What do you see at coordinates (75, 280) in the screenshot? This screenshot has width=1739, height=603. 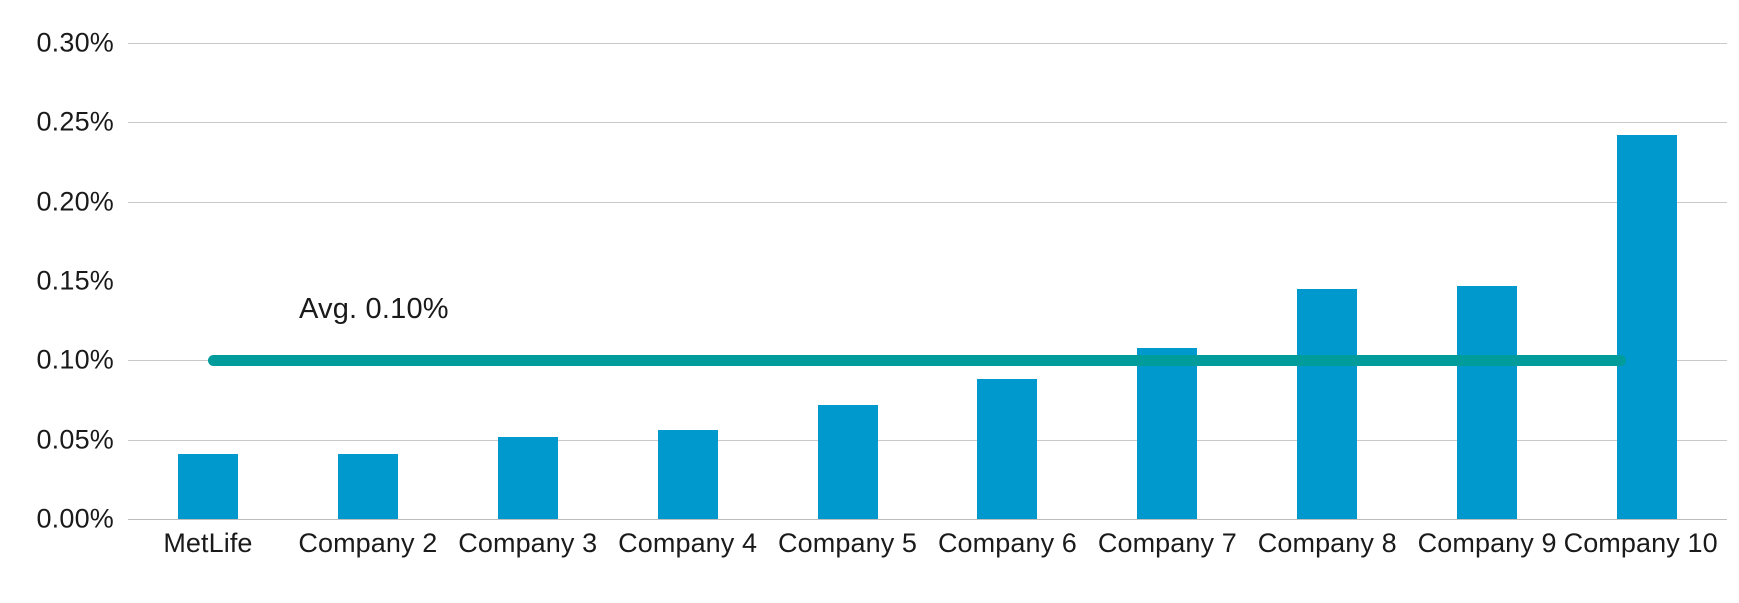 I see `y-tick-label: 0.15%` at bounding box center [75, 280].